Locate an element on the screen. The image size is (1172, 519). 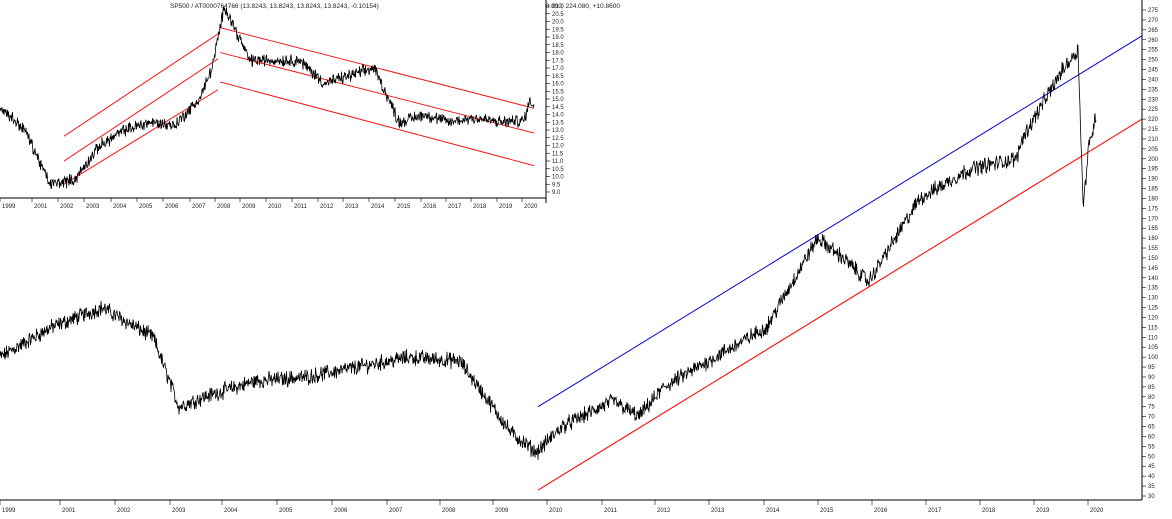
main-x-tick-label: 2019 is located at coordinates (1043, 511).